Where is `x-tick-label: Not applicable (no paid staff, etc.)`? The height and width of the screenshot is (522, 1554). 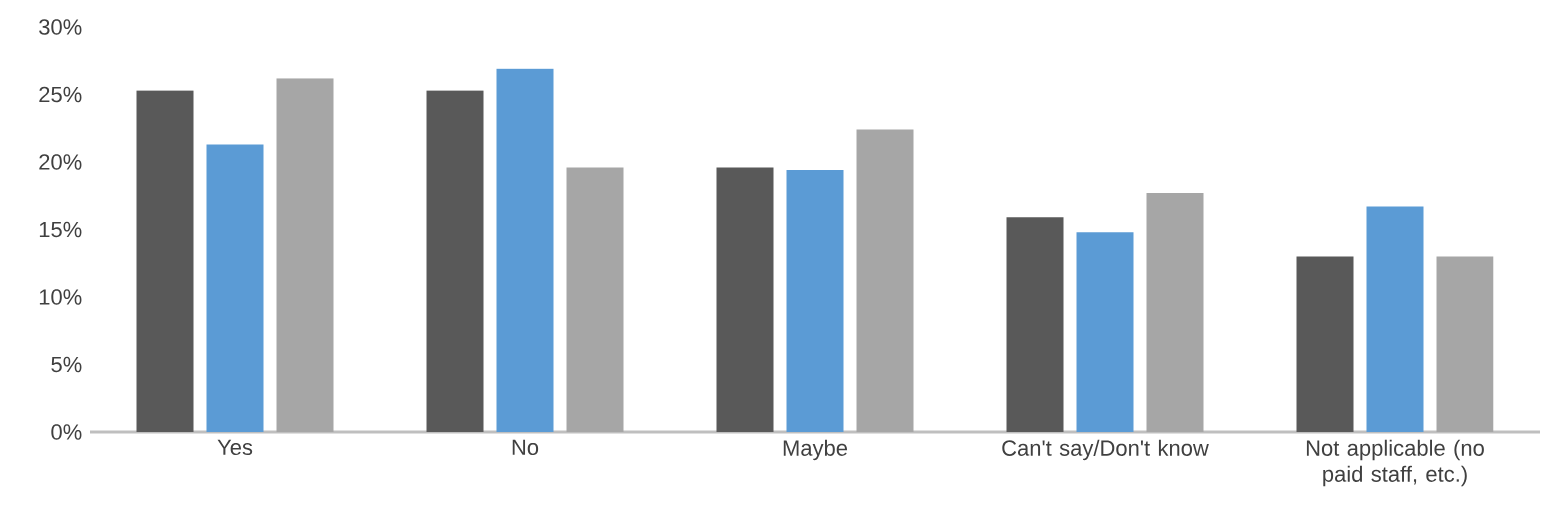 x-tick-label: Not applicable (no paid staff, etc.) is located at coordinates (1395, 463).